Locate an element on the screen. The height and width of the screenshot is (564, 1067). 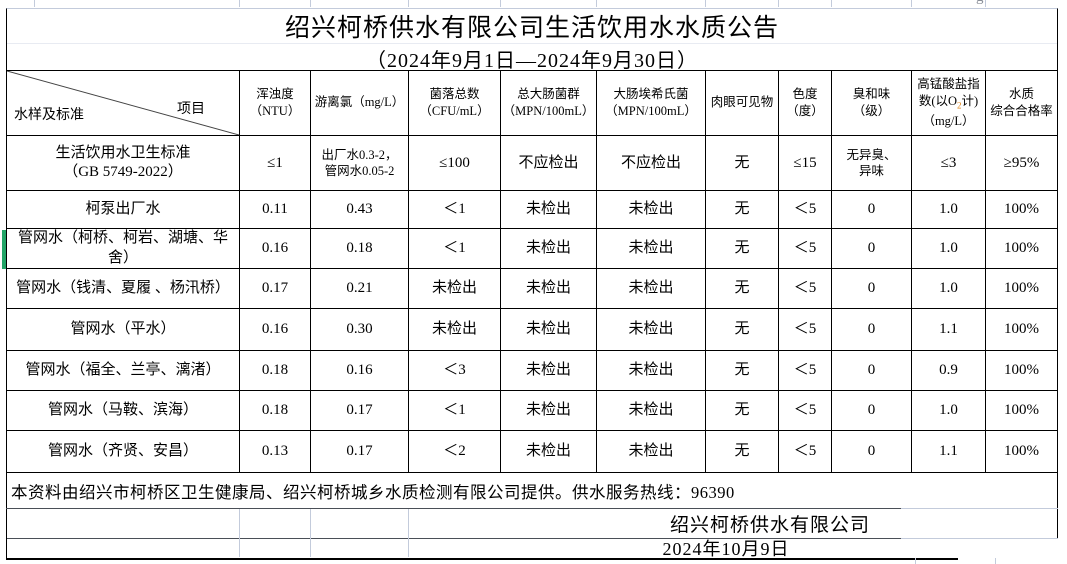
row-label: 管网水（平水） is located at coordinates (123, 330).